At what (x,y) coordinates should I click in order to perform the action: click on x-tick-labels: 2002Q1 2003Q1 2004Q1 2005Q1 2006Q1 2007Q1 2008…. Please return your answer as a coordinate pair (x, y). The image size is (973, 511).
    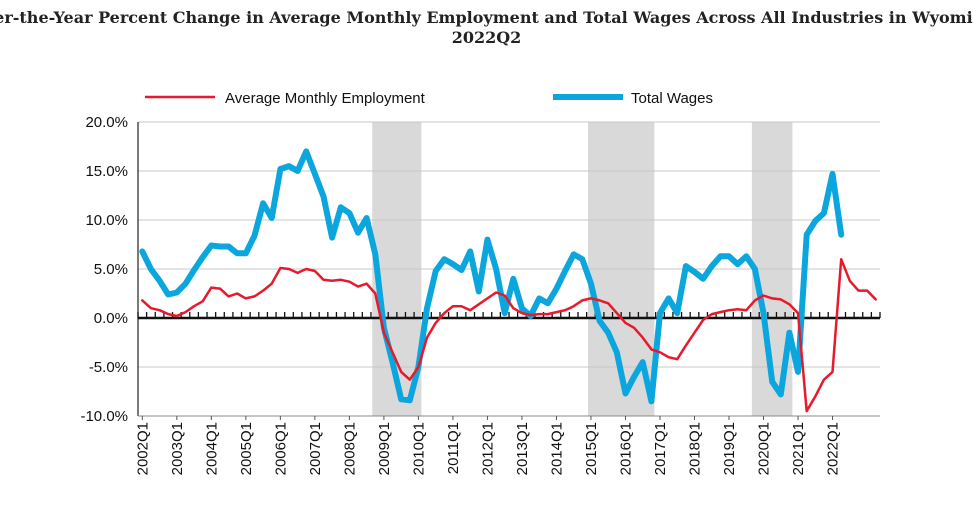
    Looking at the image, I should click on (488, 445).